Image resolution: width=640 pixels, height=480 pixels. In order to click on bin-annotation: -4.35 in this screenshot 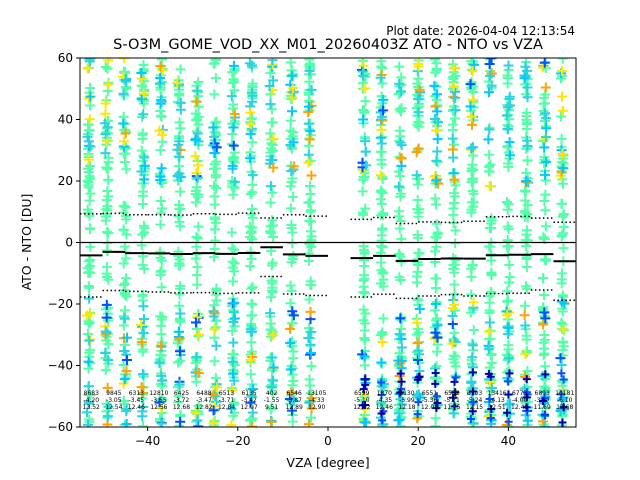, I will do `click(385, 400)`.